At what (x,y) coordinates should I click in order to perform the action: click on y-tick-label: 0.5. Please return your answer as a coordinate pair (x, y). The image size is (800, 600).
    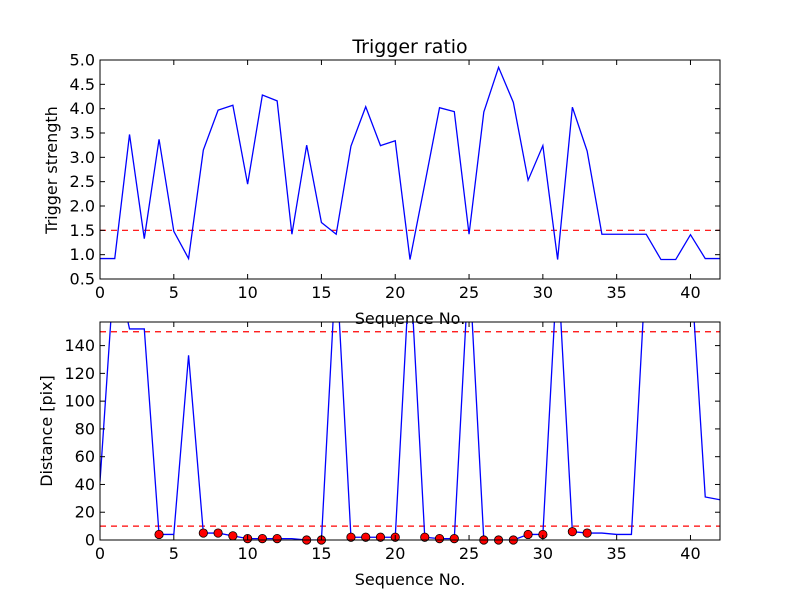
    Looking at the image, I should click on (82, 279).